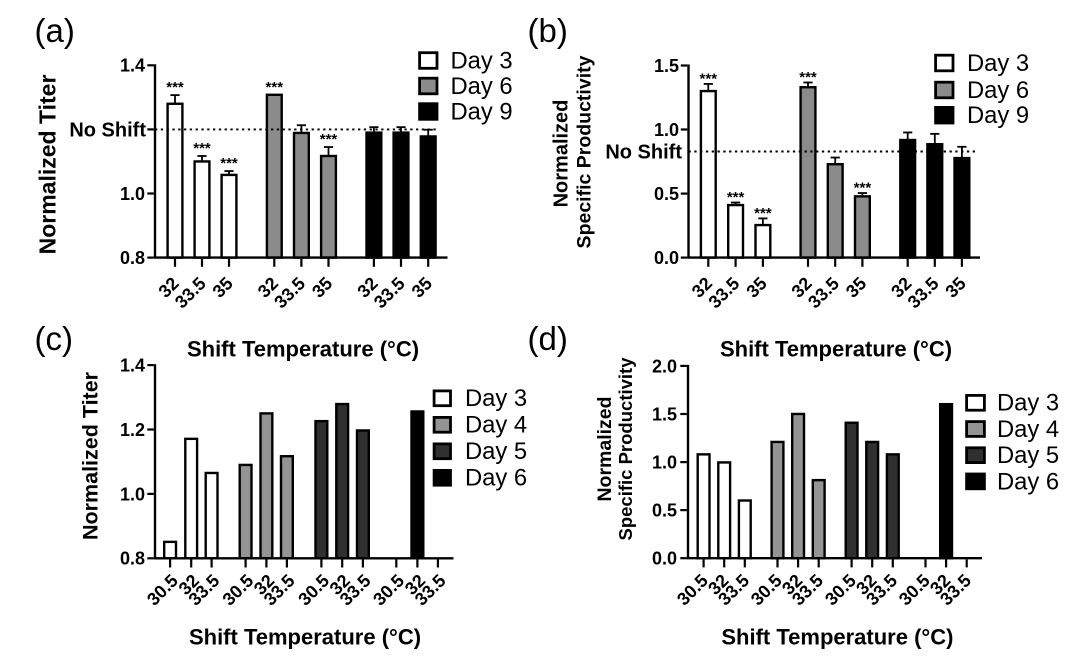 This screenshot has width=1082, height=671. I want to click on svg-text: (c), so click(54, 338).